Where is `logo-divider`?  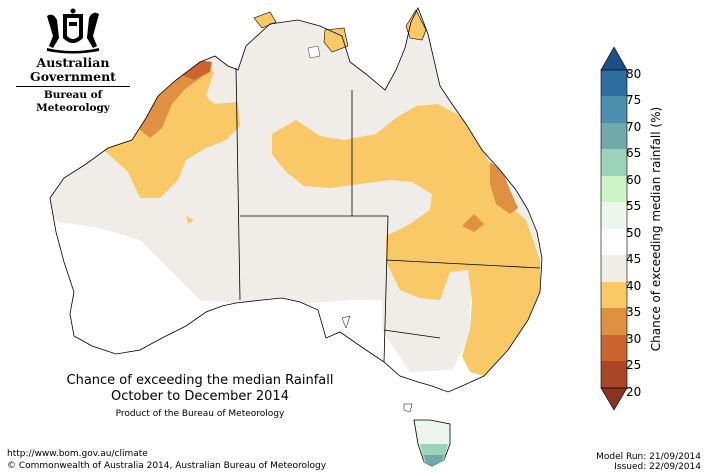
logo-divider is located at coordinates (73, 86).